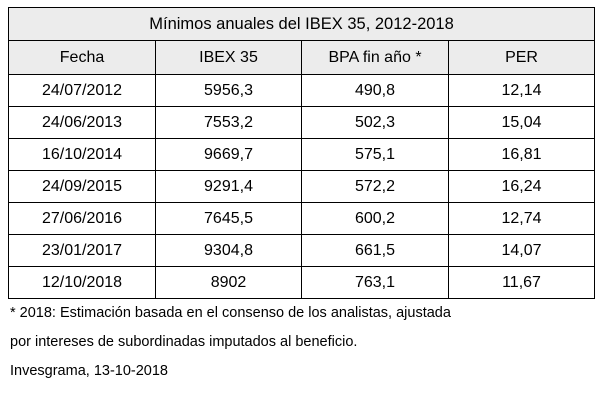 Image resolution: width=604 pixels, height=401 pixels. Describe the element at coordinates (521, 57) in the screenshot. I see `column-header-per: PER` at that location.